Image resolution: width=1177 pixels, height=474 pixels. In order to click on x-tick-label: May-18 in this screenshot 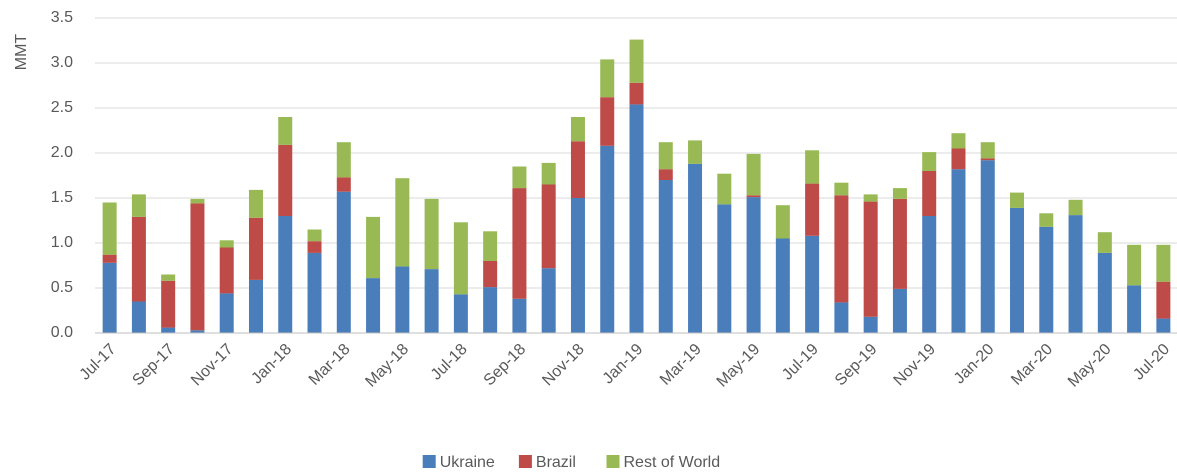, I will do `click(387, 366)`.